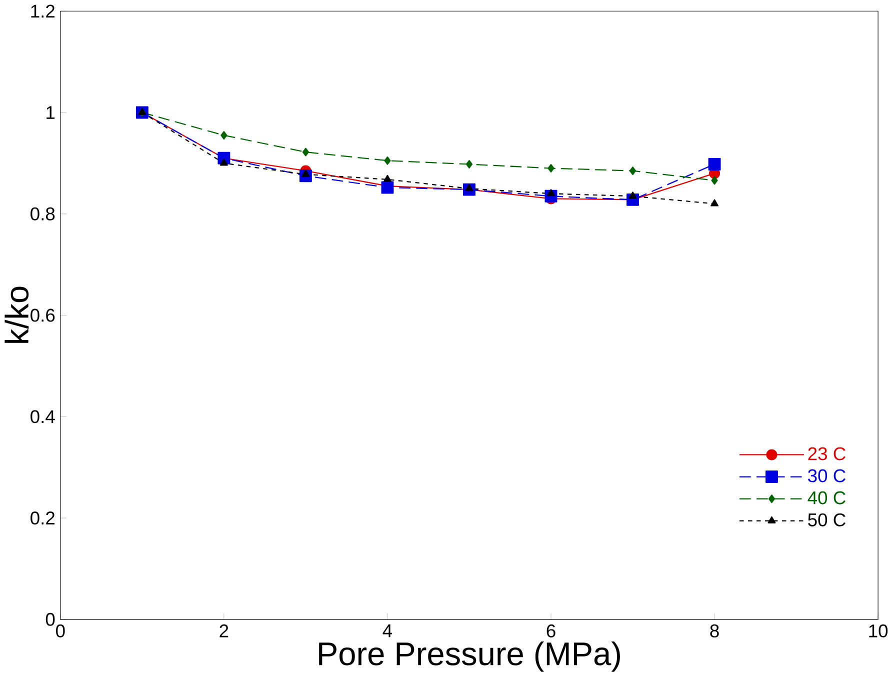  I want to click on y-tick-label: 0.6, so click(42, 315).